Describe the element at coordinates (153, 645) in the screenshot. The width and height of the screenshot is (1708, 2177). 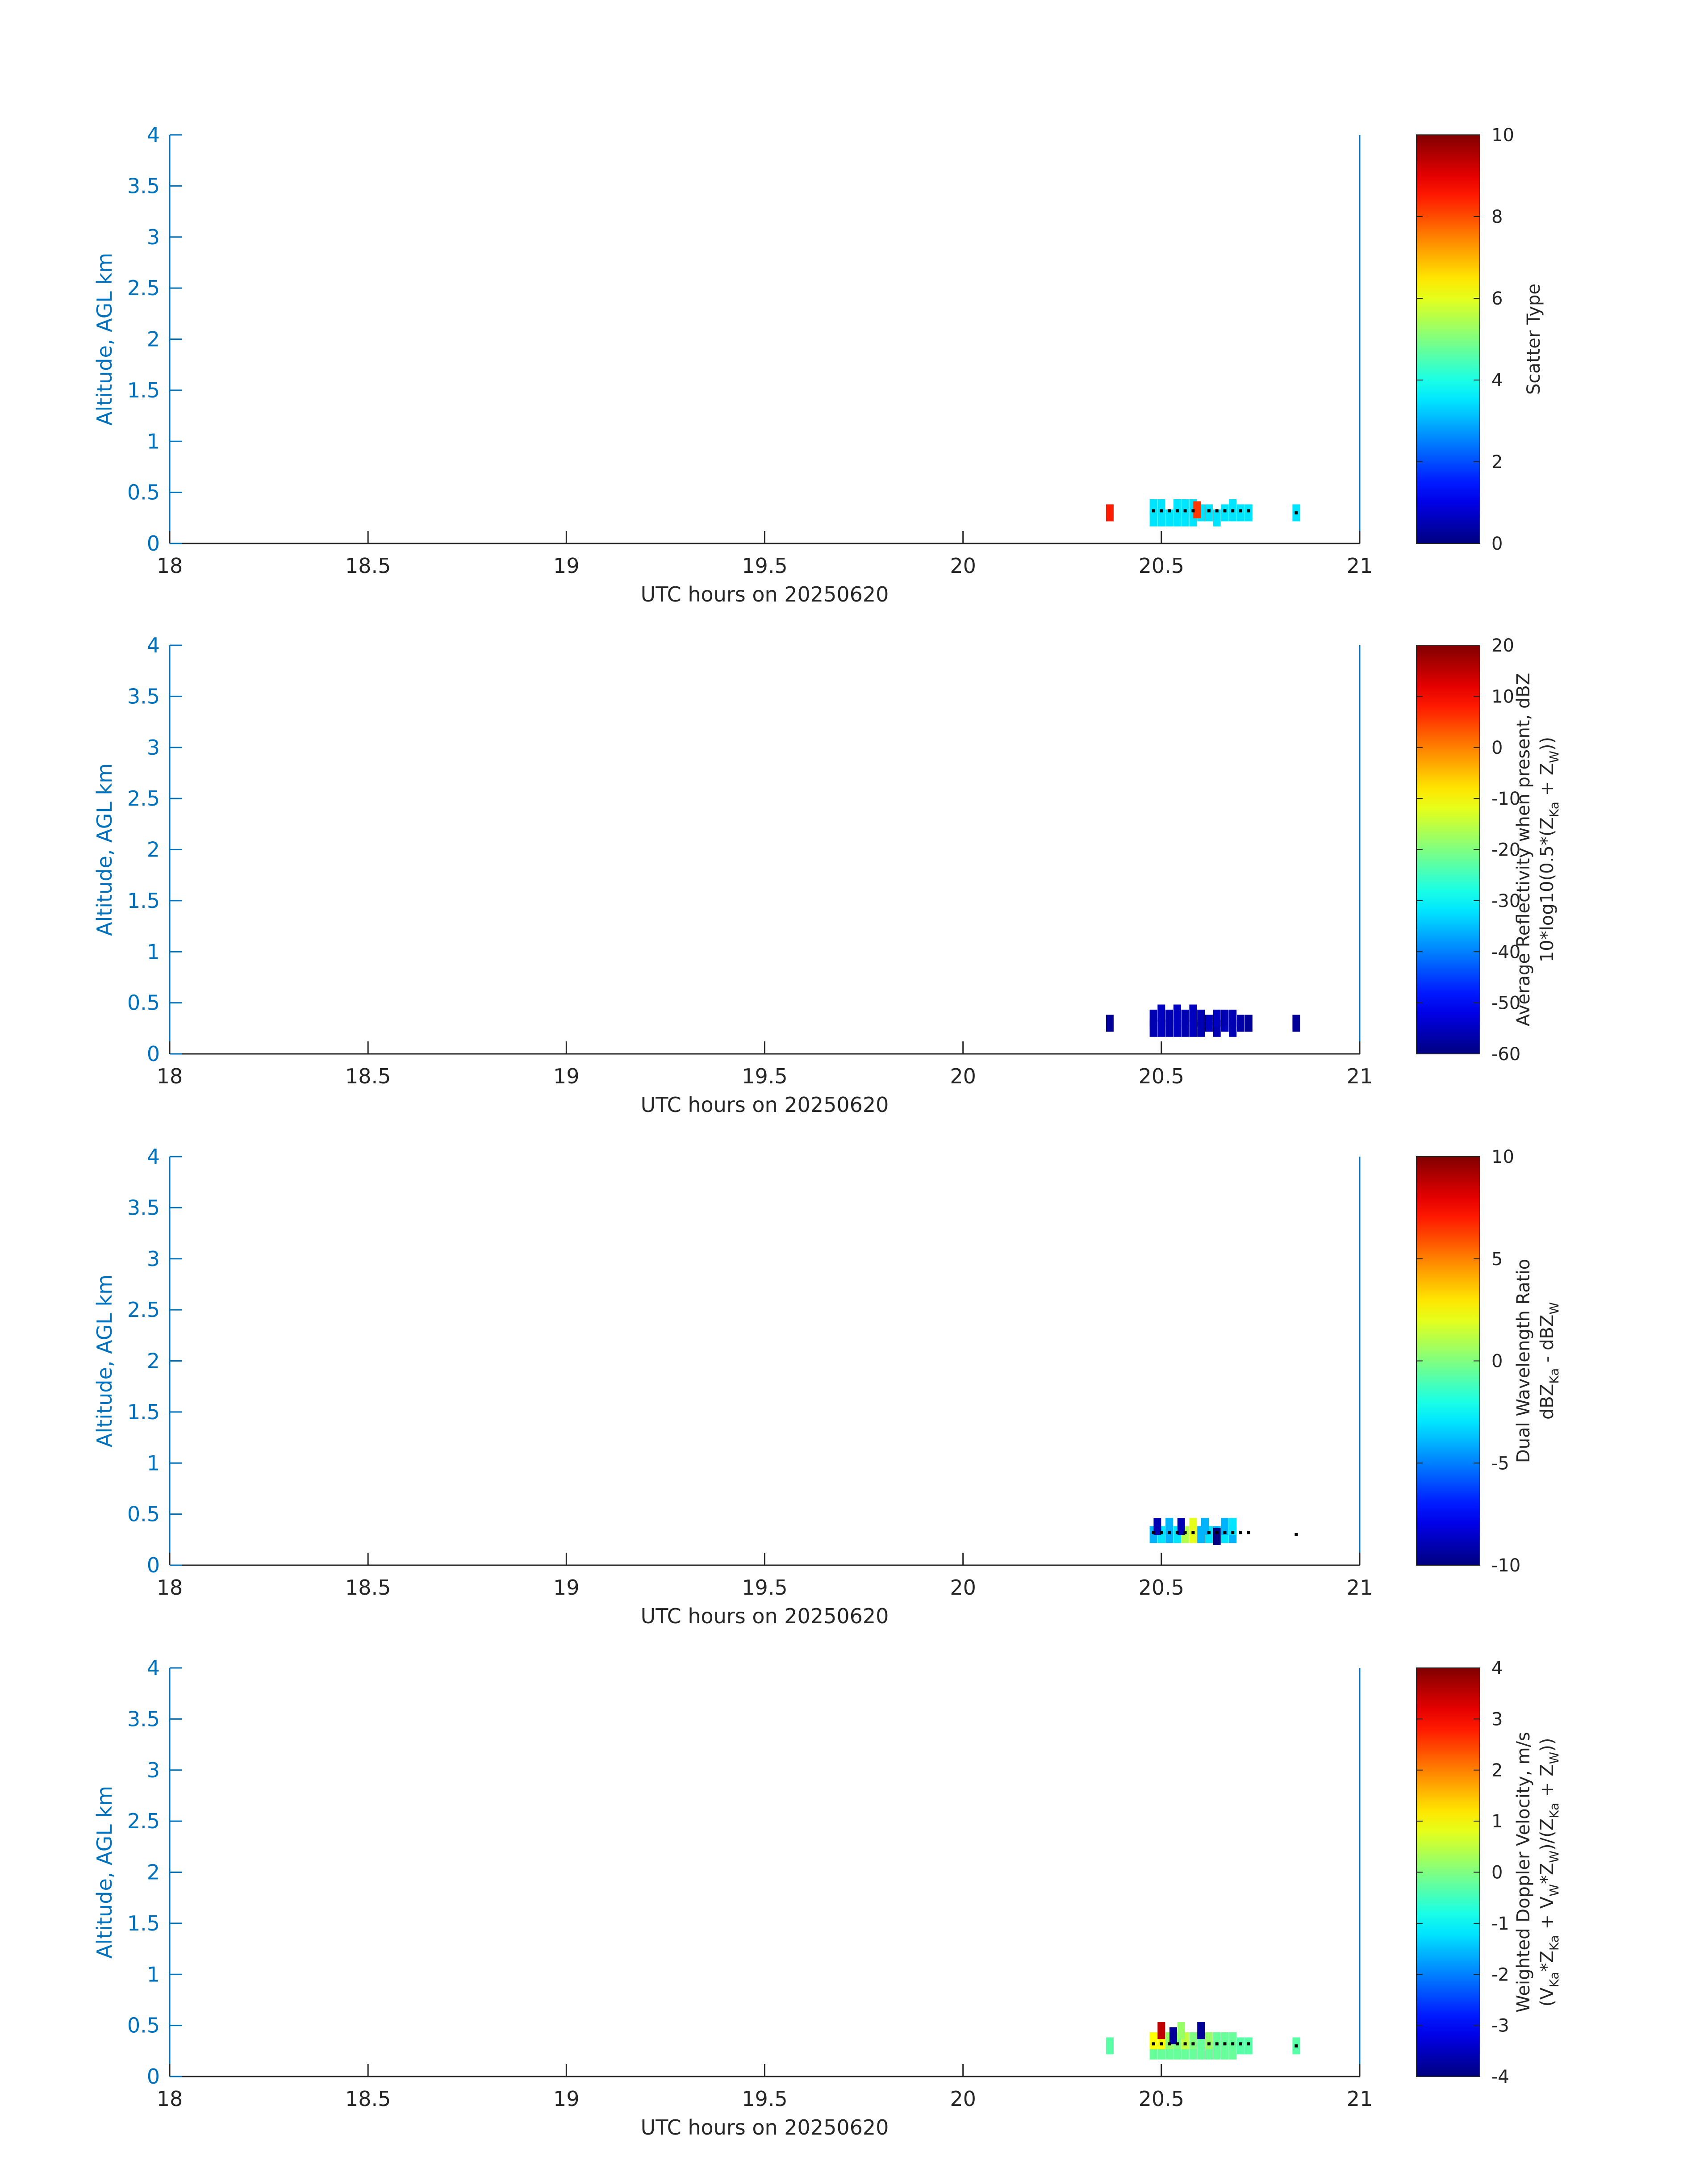
I see `y-tick-label: 4` at that location.